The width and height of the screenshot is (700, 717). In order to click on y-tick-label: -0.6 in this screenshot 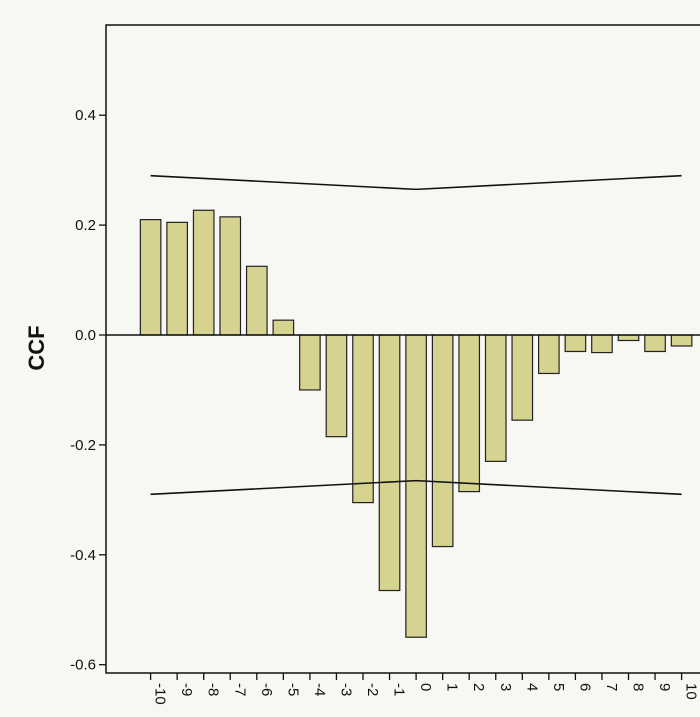, I will do `click(83, 665)`.